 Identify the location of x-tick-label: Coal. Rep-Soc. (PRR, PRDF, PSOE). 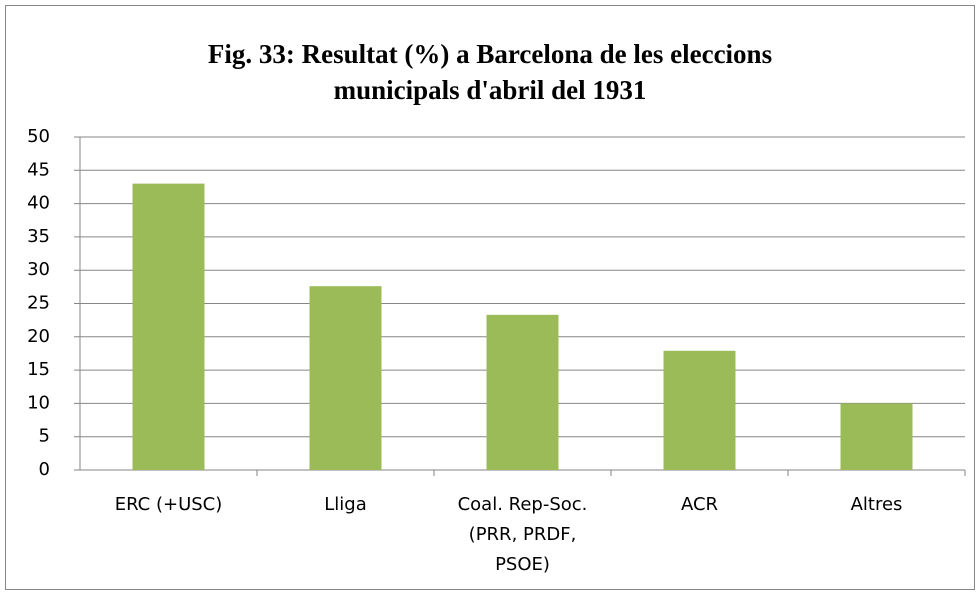
(522, 534).